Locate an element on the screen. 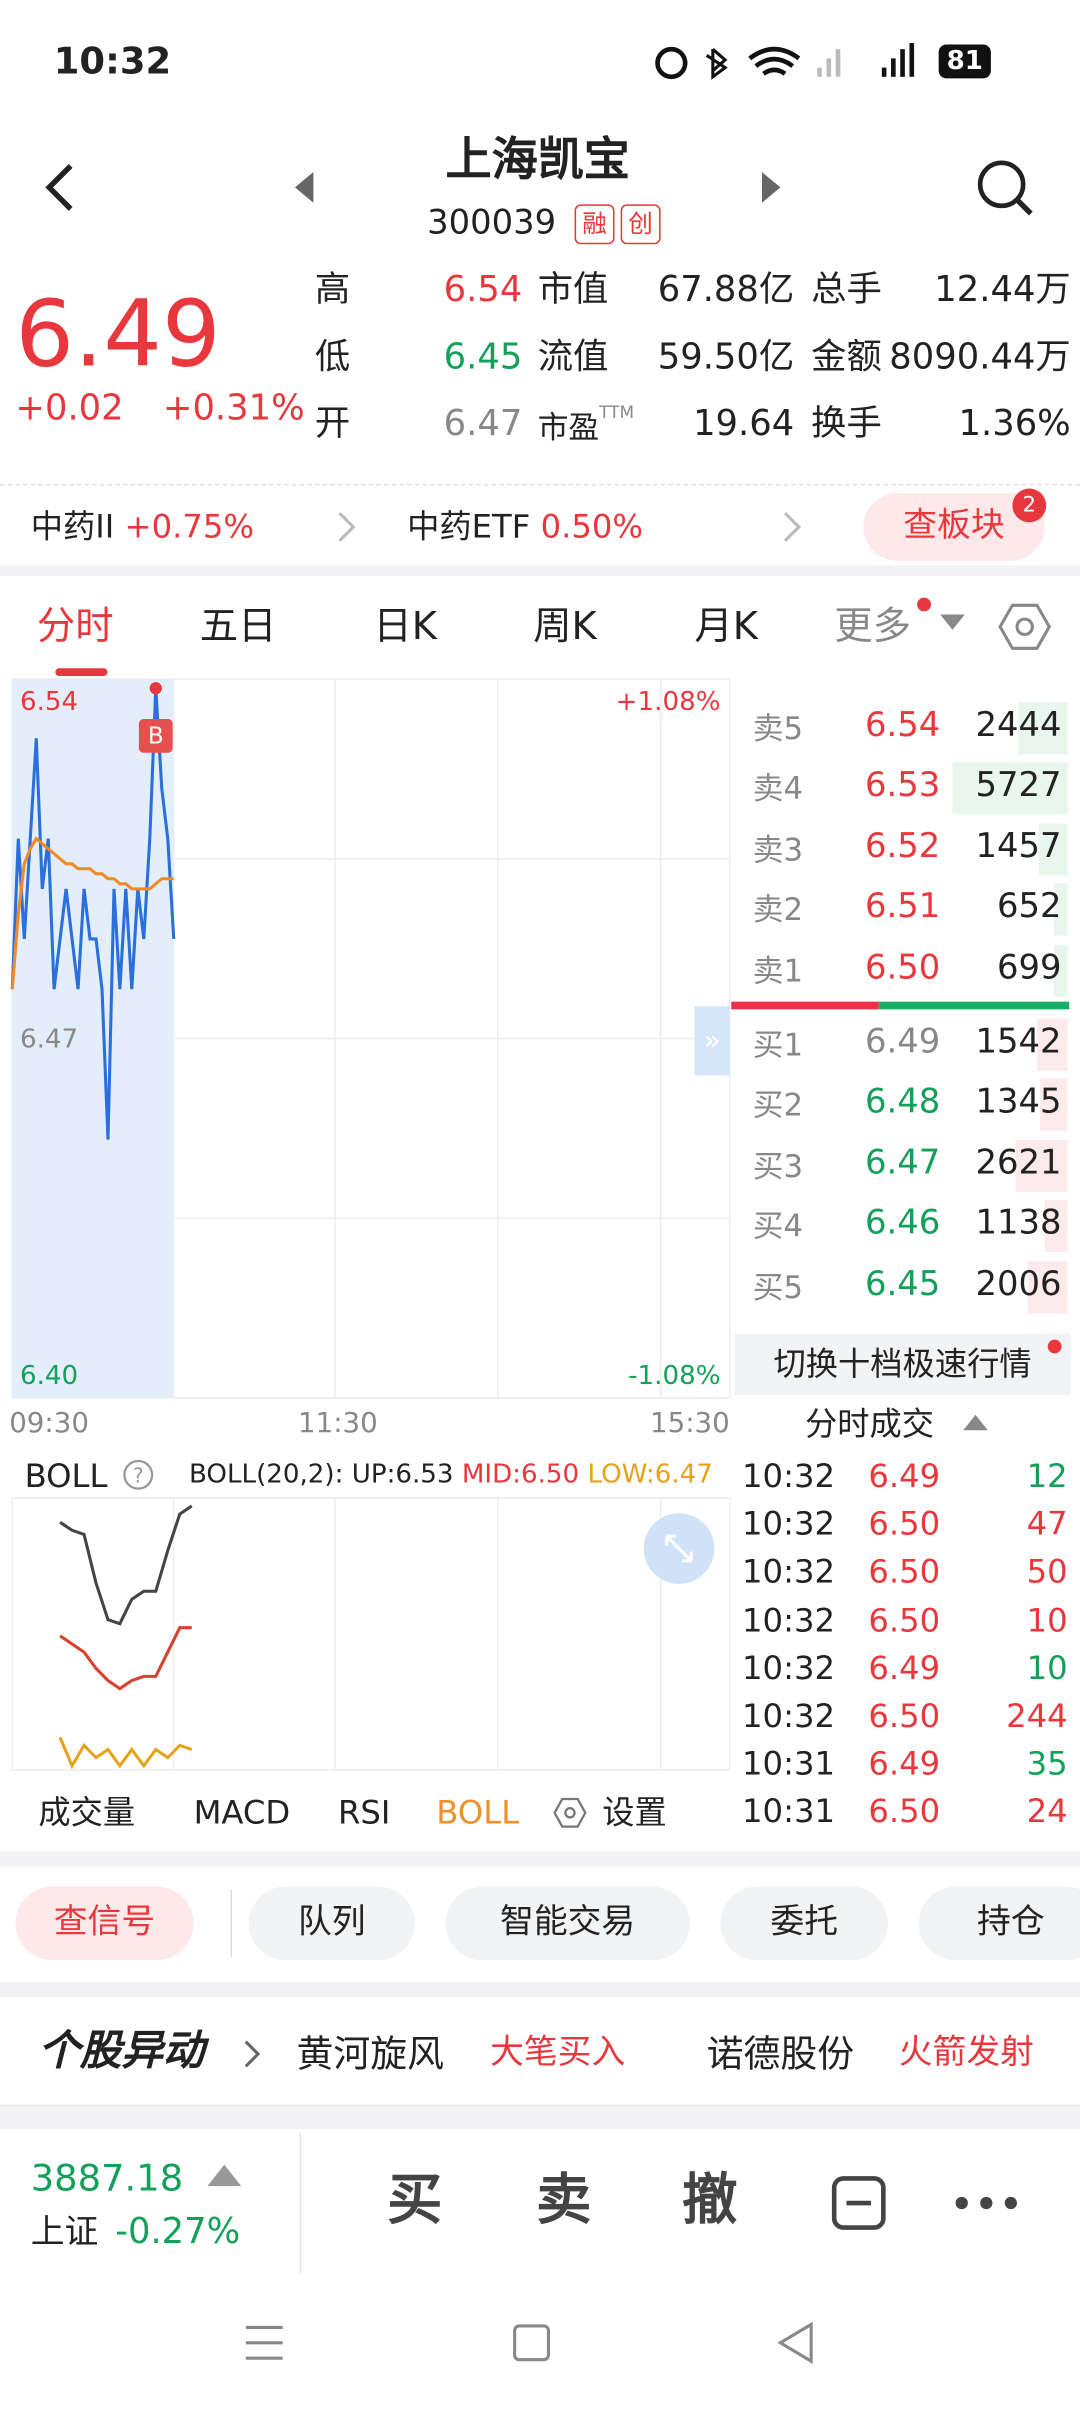 The image size is (1080, 2412). sector-name: 中药ETF is located at coordinates (469, 527).